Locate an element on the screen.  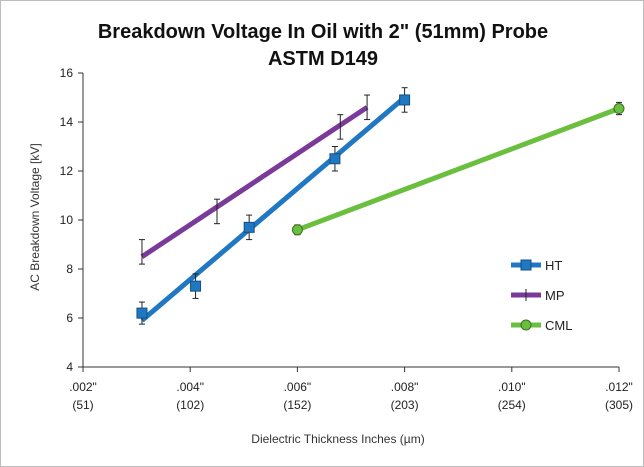
legend-marker-square is located at coordinates (526, 265).